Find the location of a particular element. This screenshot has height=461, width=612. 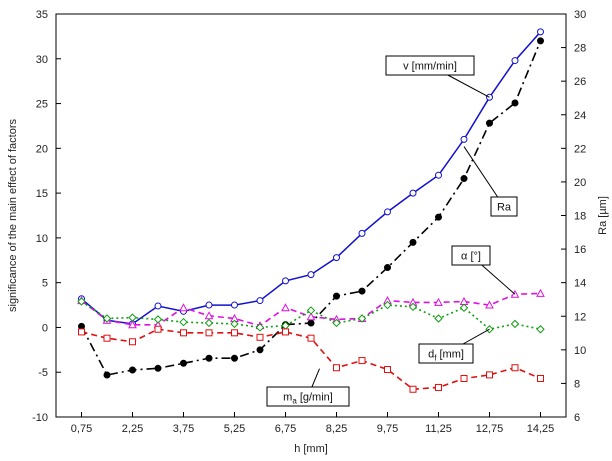

callout-label-sub: a is located at coordinates (294, 401).